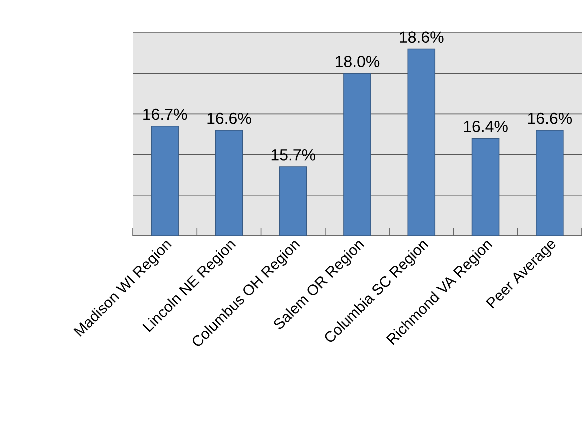 This screenshot has width=582, height=438. What do you see at coordinates (422, 38) in the screenshot?
I see `data-label: 18.6%` at bounding box center [422, 38].